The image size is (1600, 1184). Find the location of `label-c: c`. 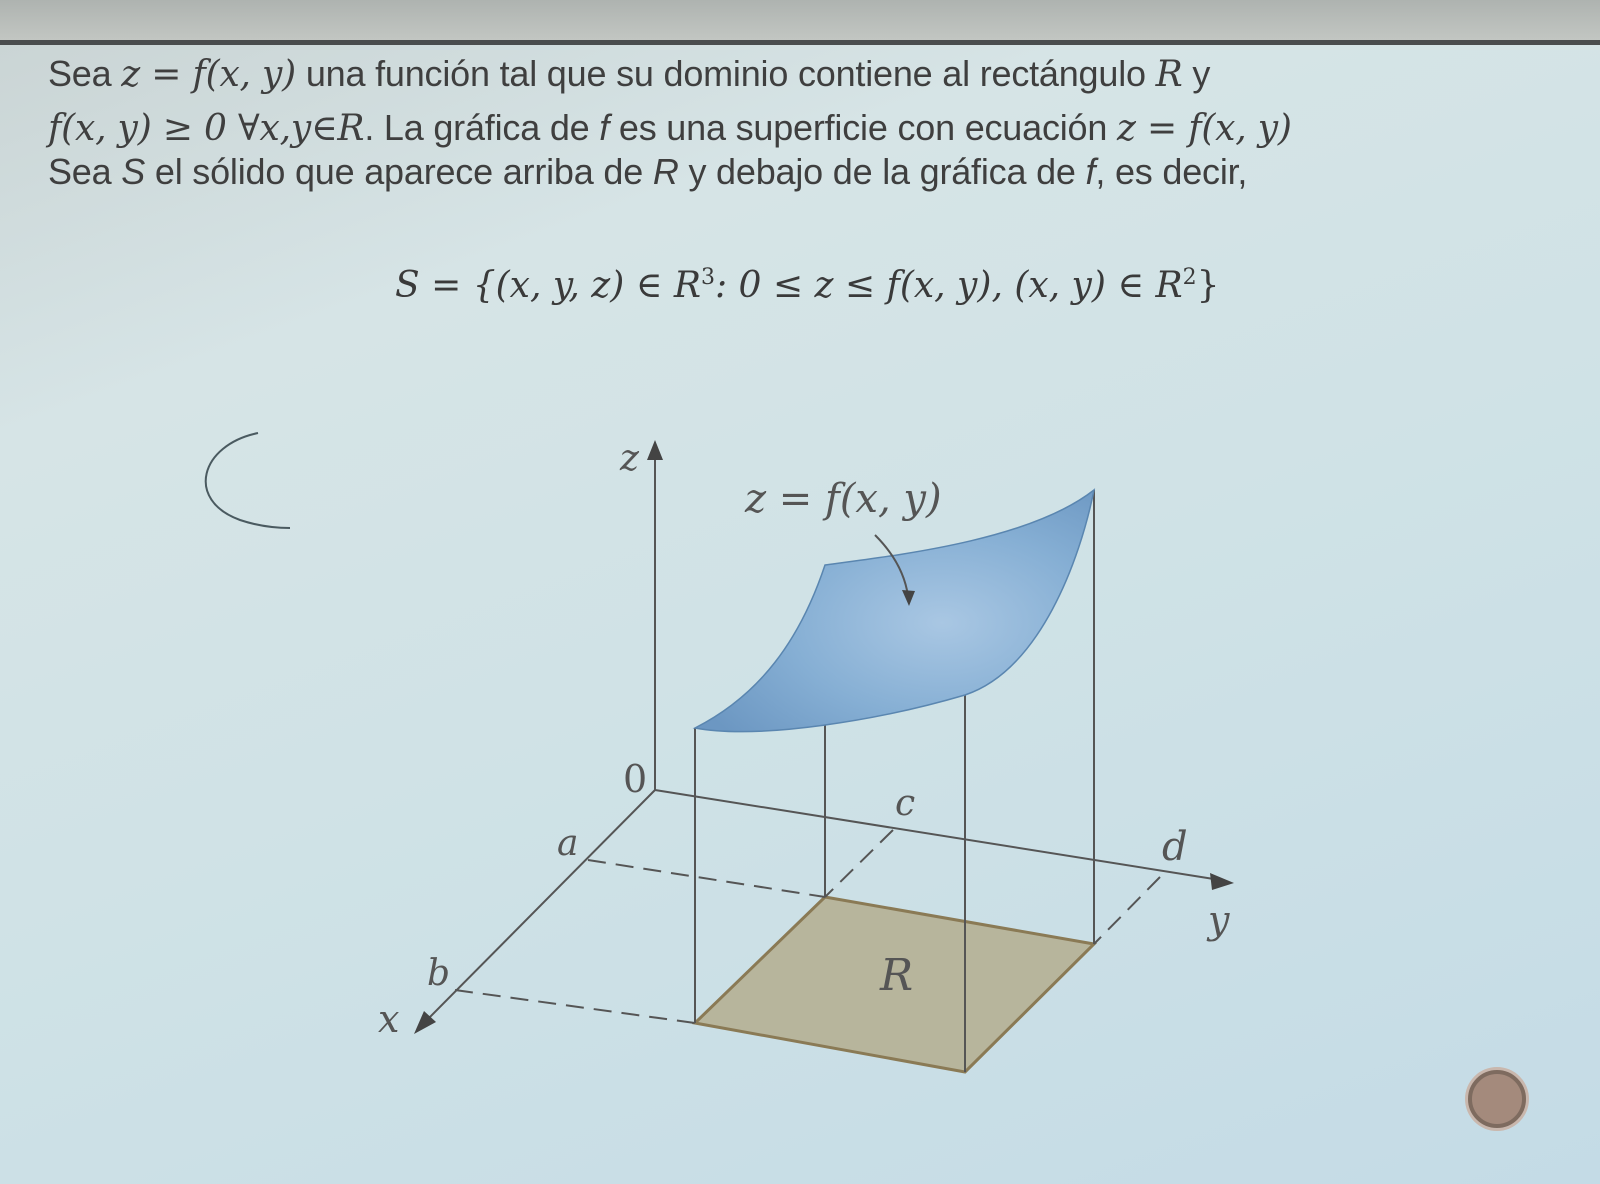

label-c: c is located at coordinates (905, 803).